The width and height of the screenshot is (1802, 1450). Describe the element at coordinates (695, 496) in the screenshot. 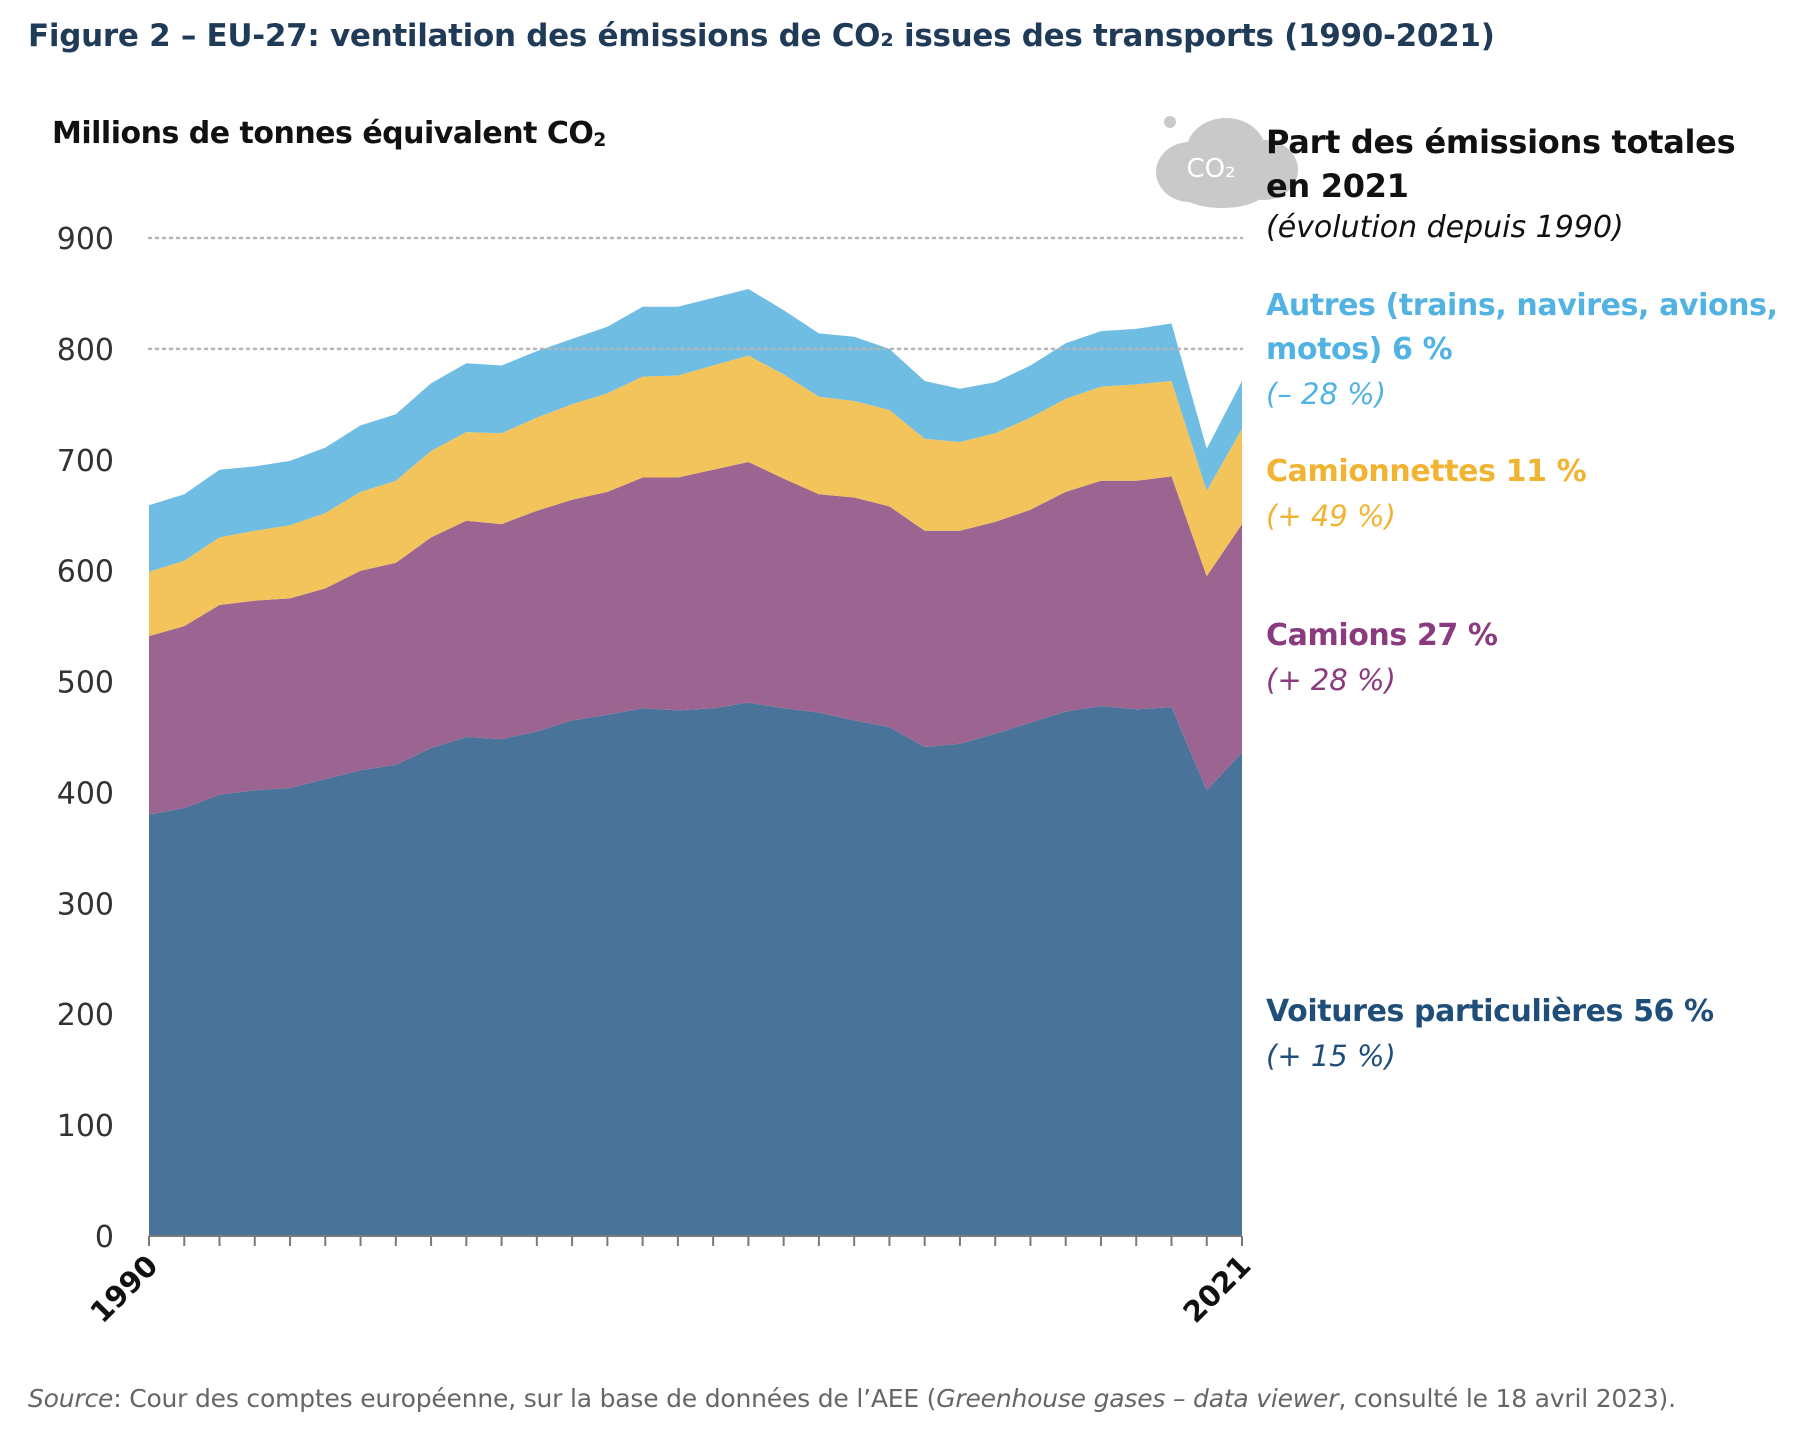

I see `area-camionnettes` at that location.